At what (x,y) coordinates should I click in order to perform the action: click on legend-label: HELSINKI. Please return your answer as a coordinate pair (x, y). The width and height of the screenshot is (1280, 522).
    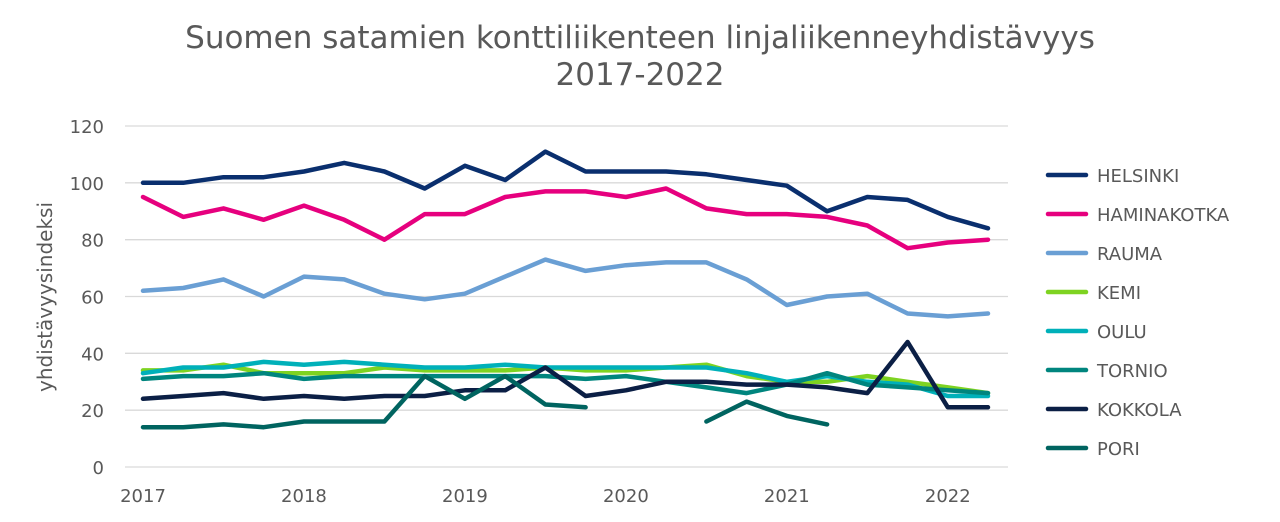
    Looking at the image, I should click on (1138, 176).